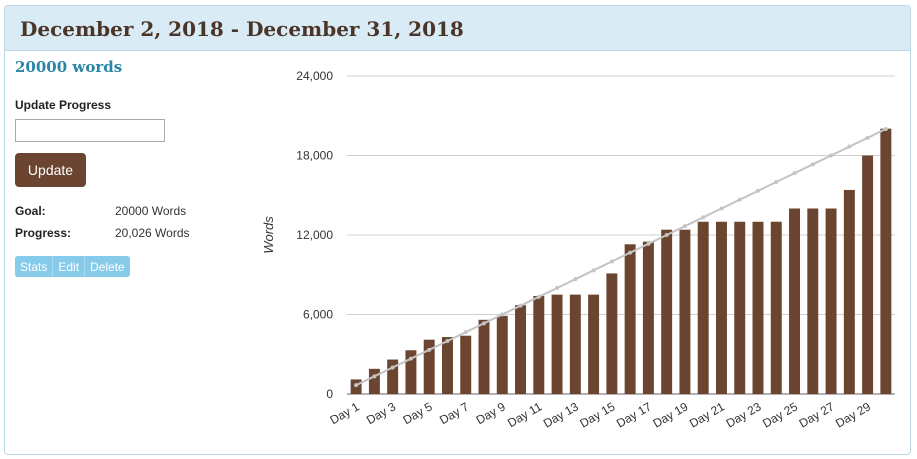  Describe the element at coordinates (491, 413) in the screenshot. I see `x-tick-label: Day 9` at that location.